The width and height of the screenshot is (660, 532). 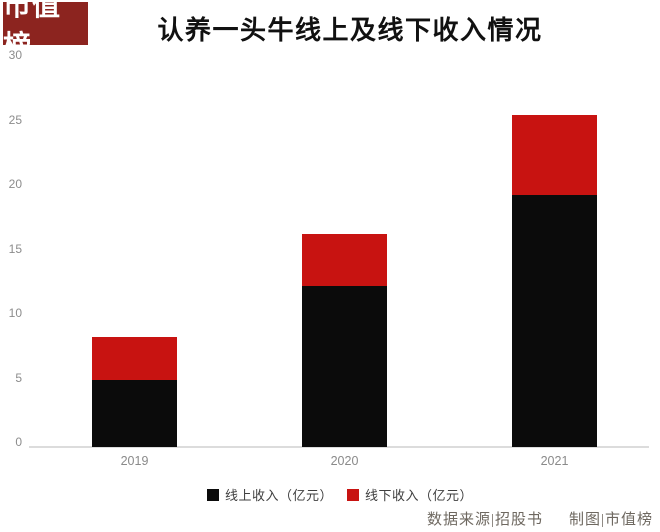 I want to click on y-axis-tick-label: 15, so click(x=15, y=248).